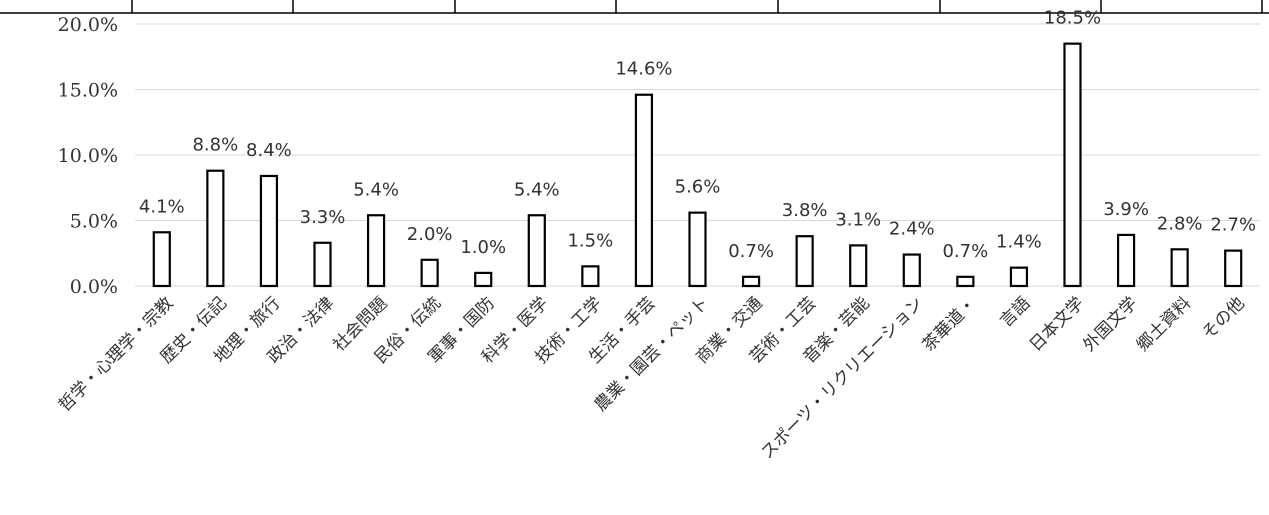  I want to click on y-tick-label: 5.0%, so click(94, 222).